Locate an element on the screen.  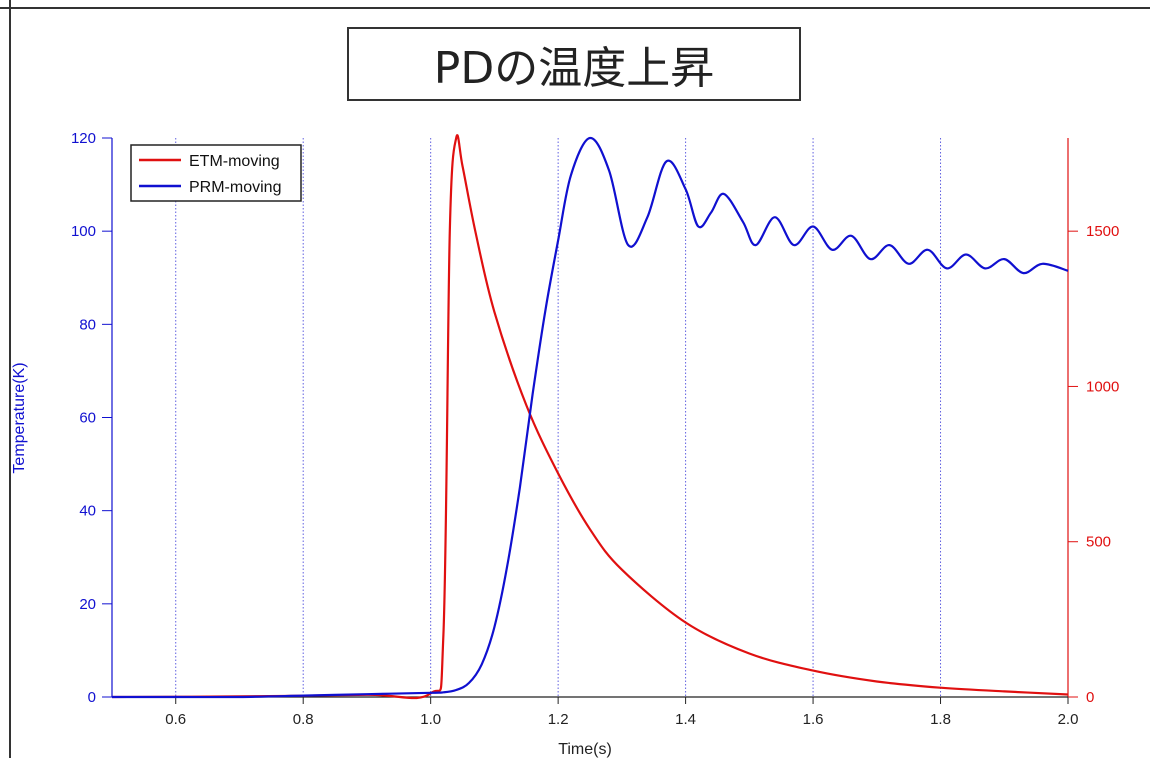
y-left-tick-label: 20 is located at coordinates (87, 604).